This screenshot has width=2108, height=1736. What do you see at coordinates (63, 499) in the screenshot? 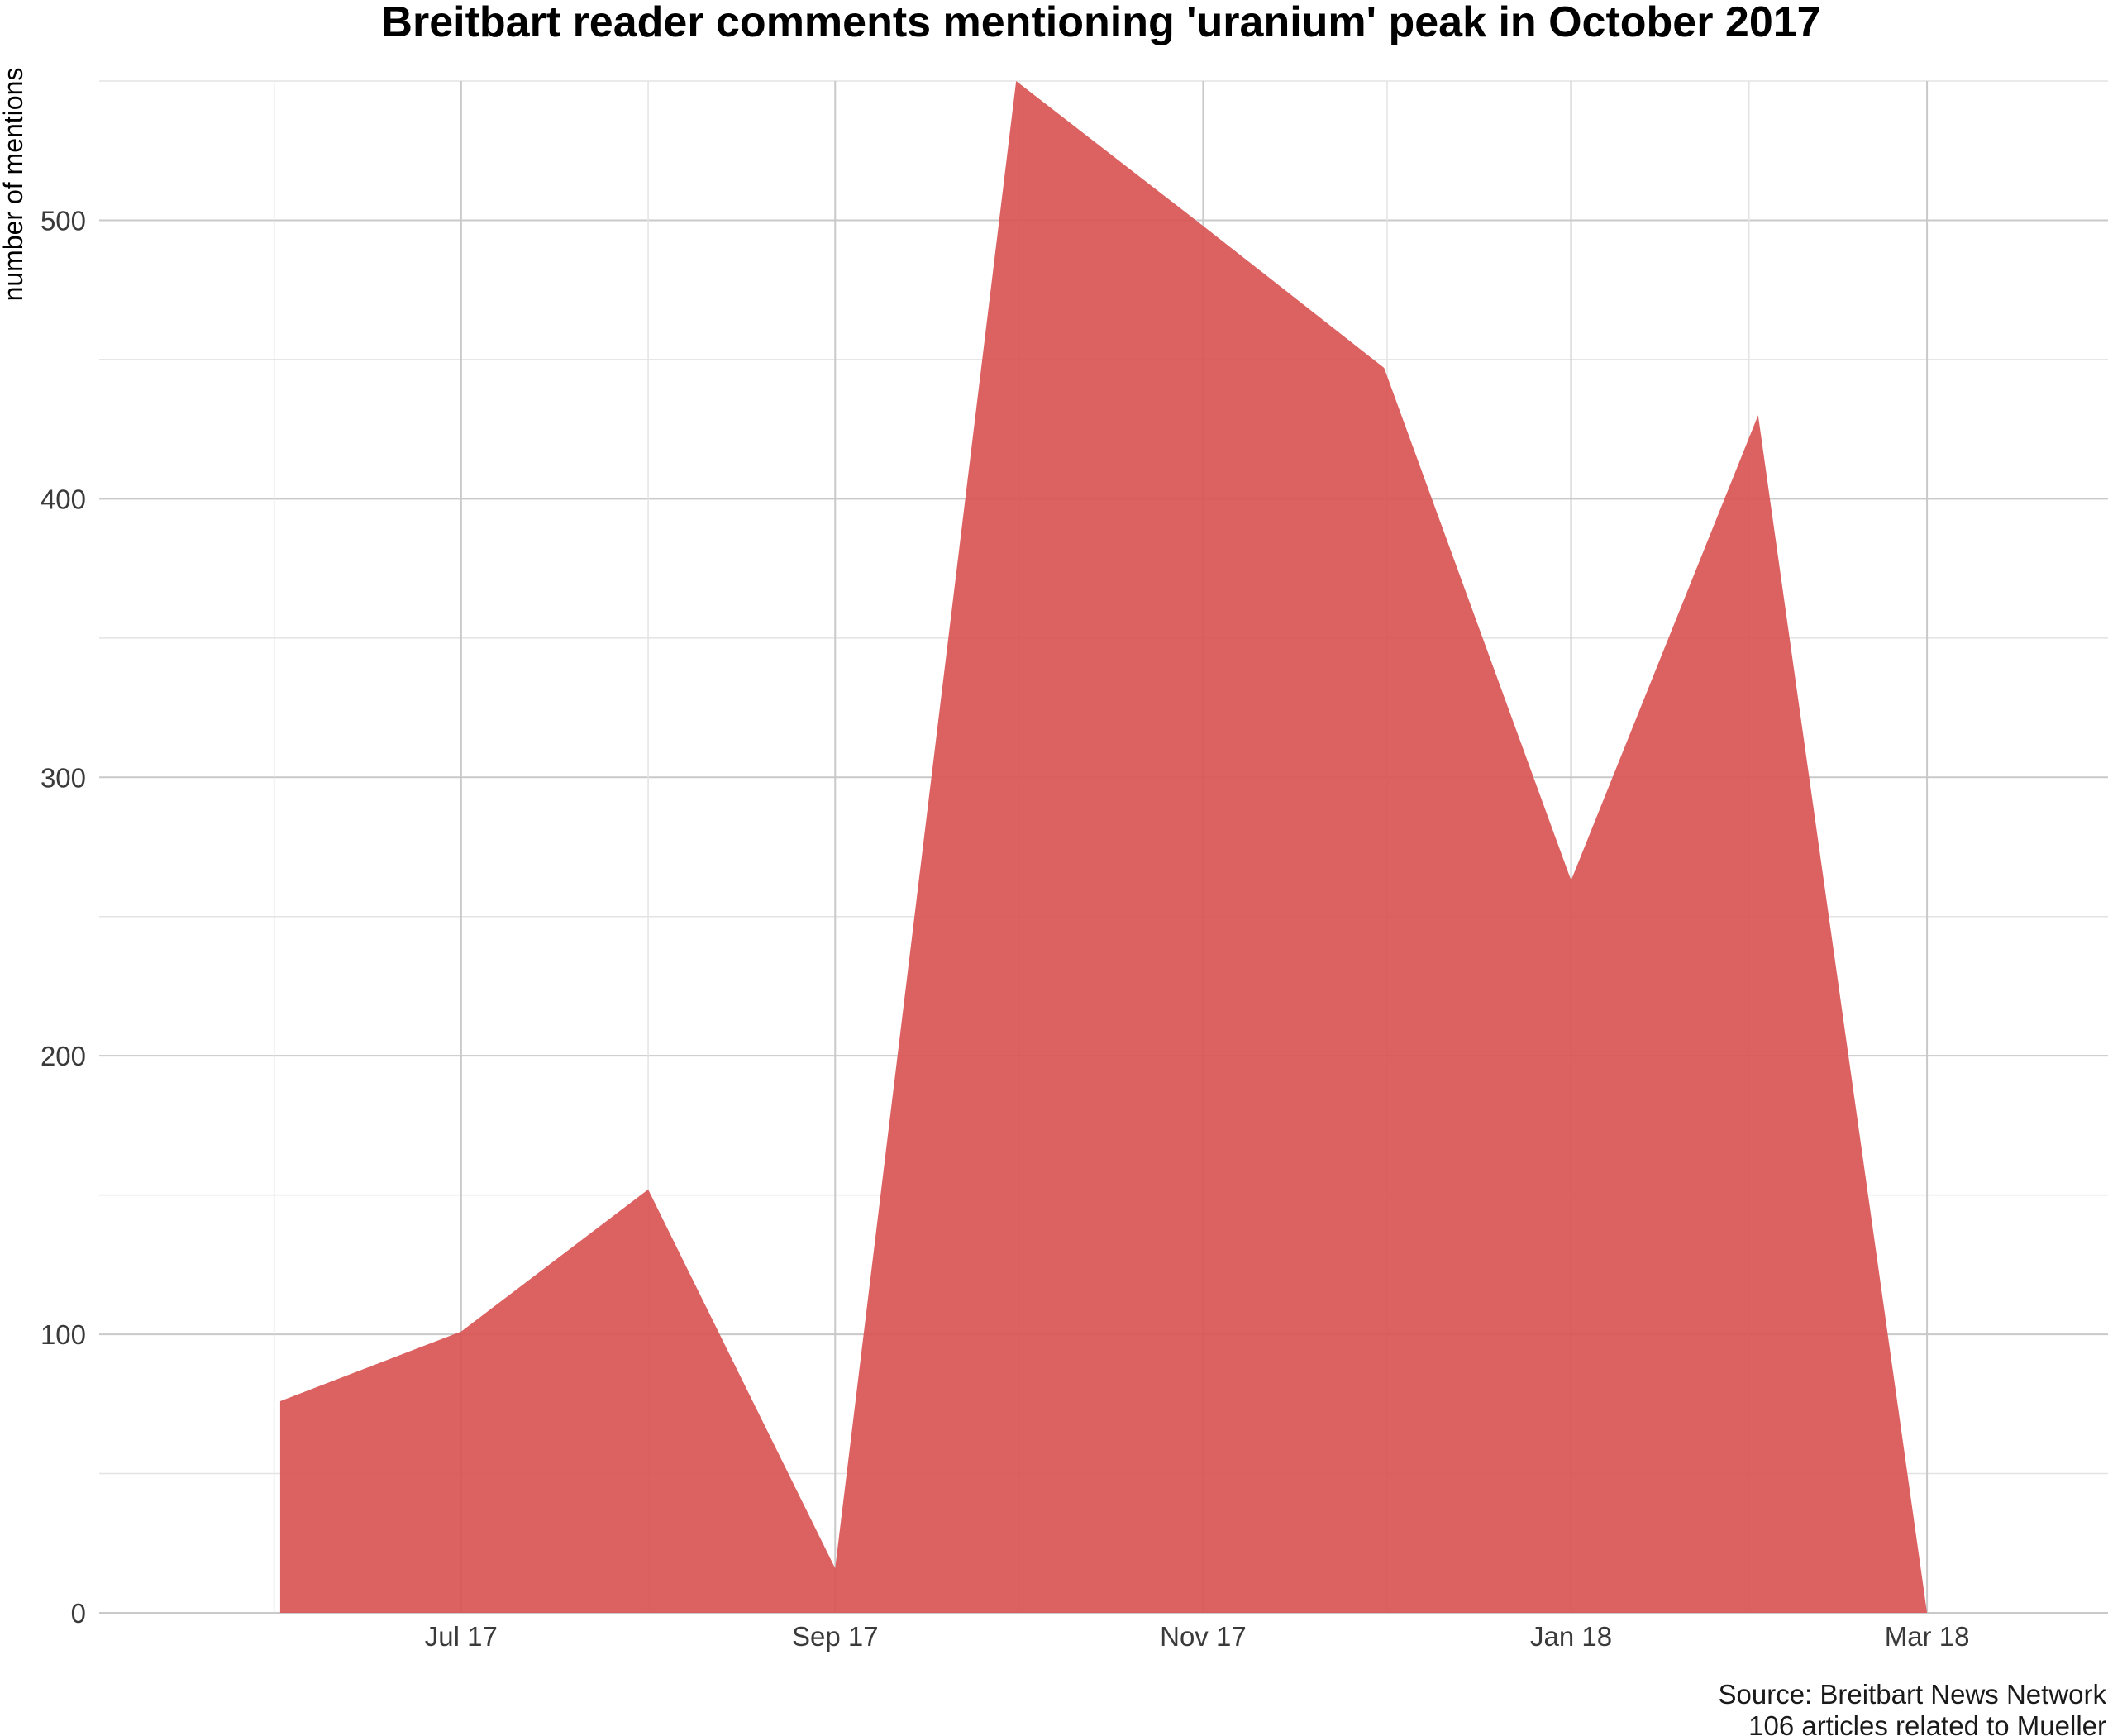
I see `y-tick-label: 400` at bounding box center [63, 499].